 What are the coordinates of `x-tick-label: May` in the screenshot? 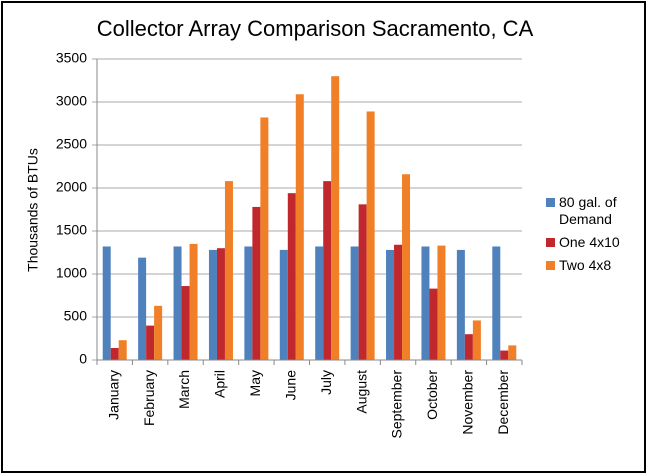 It's located at (255, 383).